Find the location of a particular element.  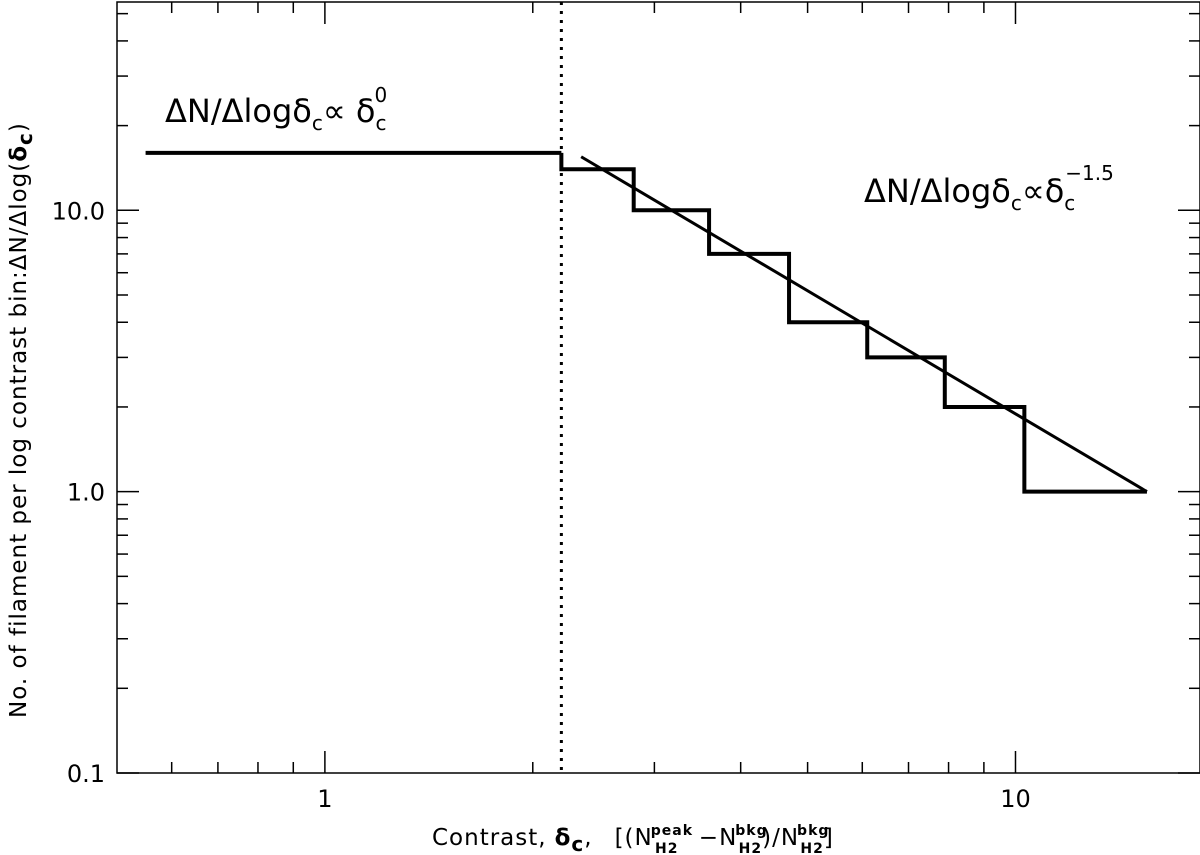

y-tick-label: 1.0 is located at coordinates (86, 493).